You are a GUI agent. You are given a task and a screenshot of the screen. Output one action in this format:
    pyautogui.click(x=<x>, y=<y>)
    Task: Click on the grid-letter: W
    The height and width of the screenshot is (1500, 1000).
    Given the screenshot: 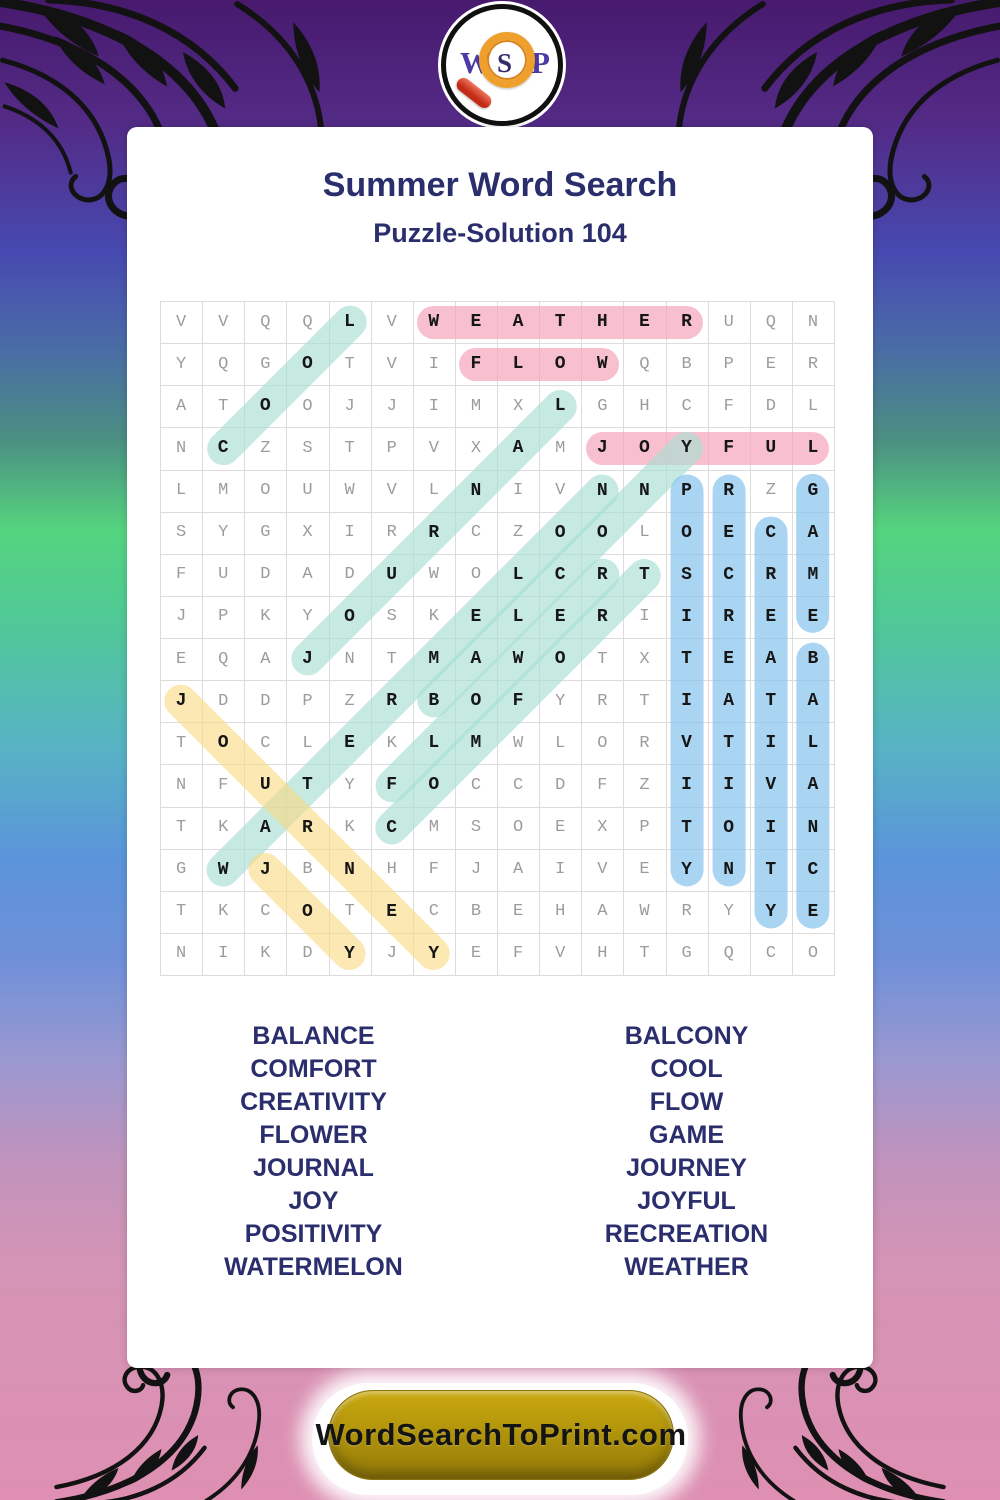 What is the action you would take?
    pyautogui.click(x=518, y=659)
    